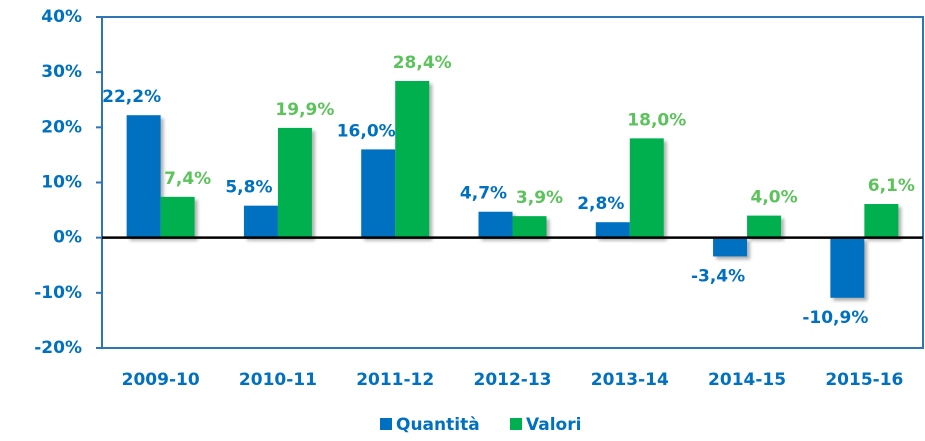 Image resolution: width=925 pixels, height=441 pixels. Describe the element at coordinates (539, 198) in the screenshot. I see `data-label: 3,9%` at that location.